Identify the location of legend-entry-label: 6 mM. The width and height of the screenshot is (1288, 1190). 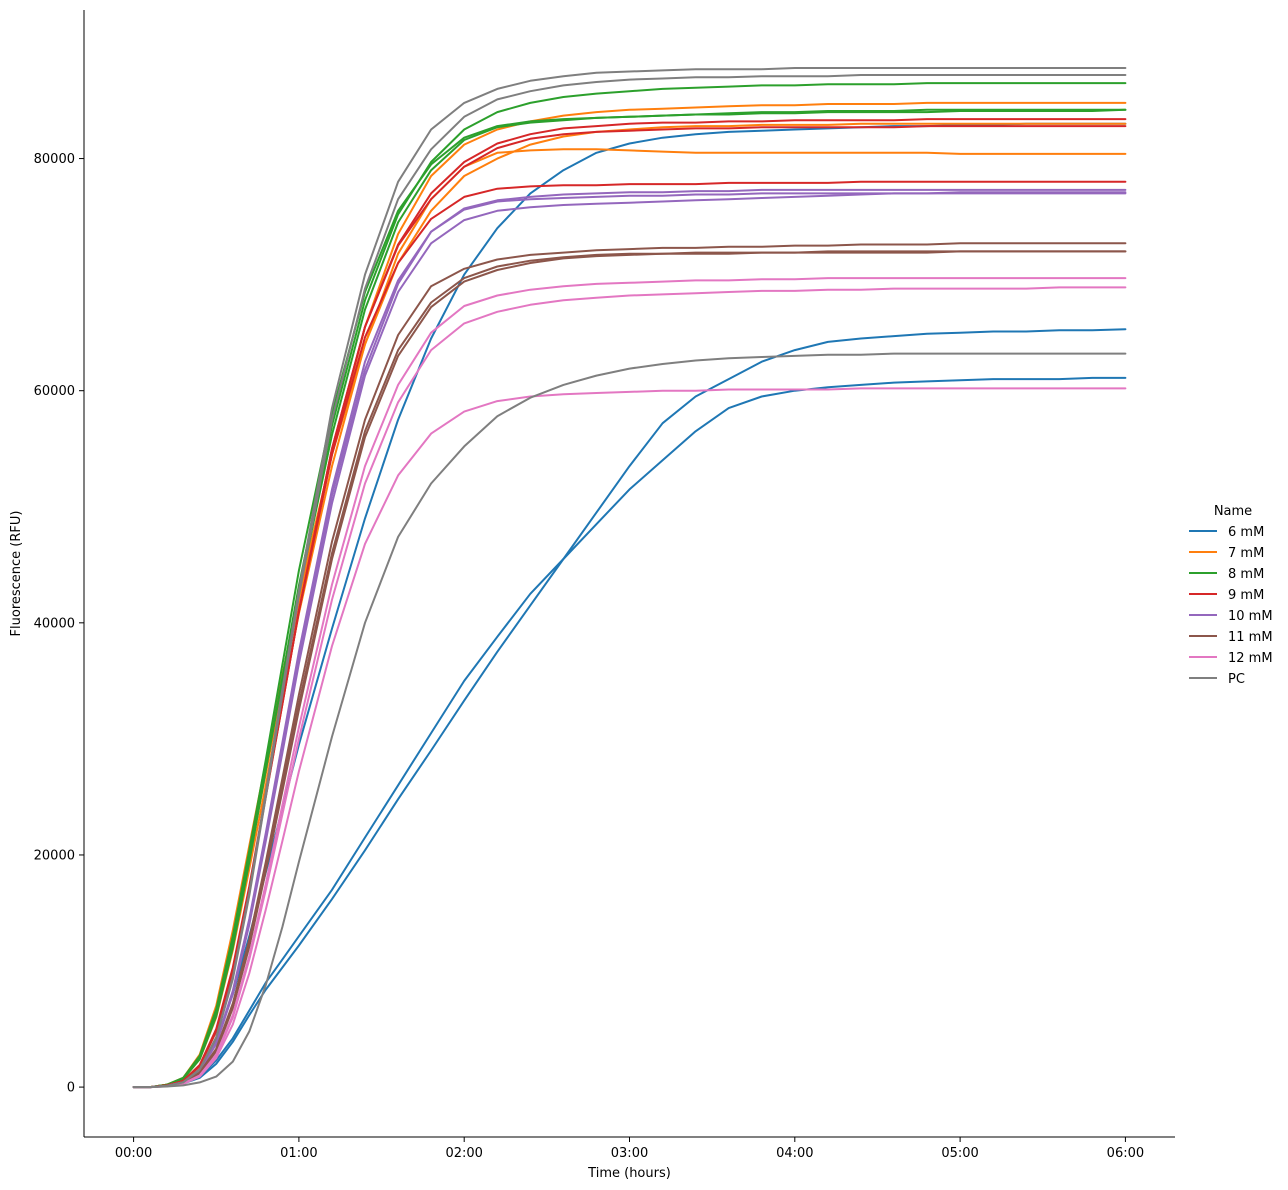
(1246, 532).